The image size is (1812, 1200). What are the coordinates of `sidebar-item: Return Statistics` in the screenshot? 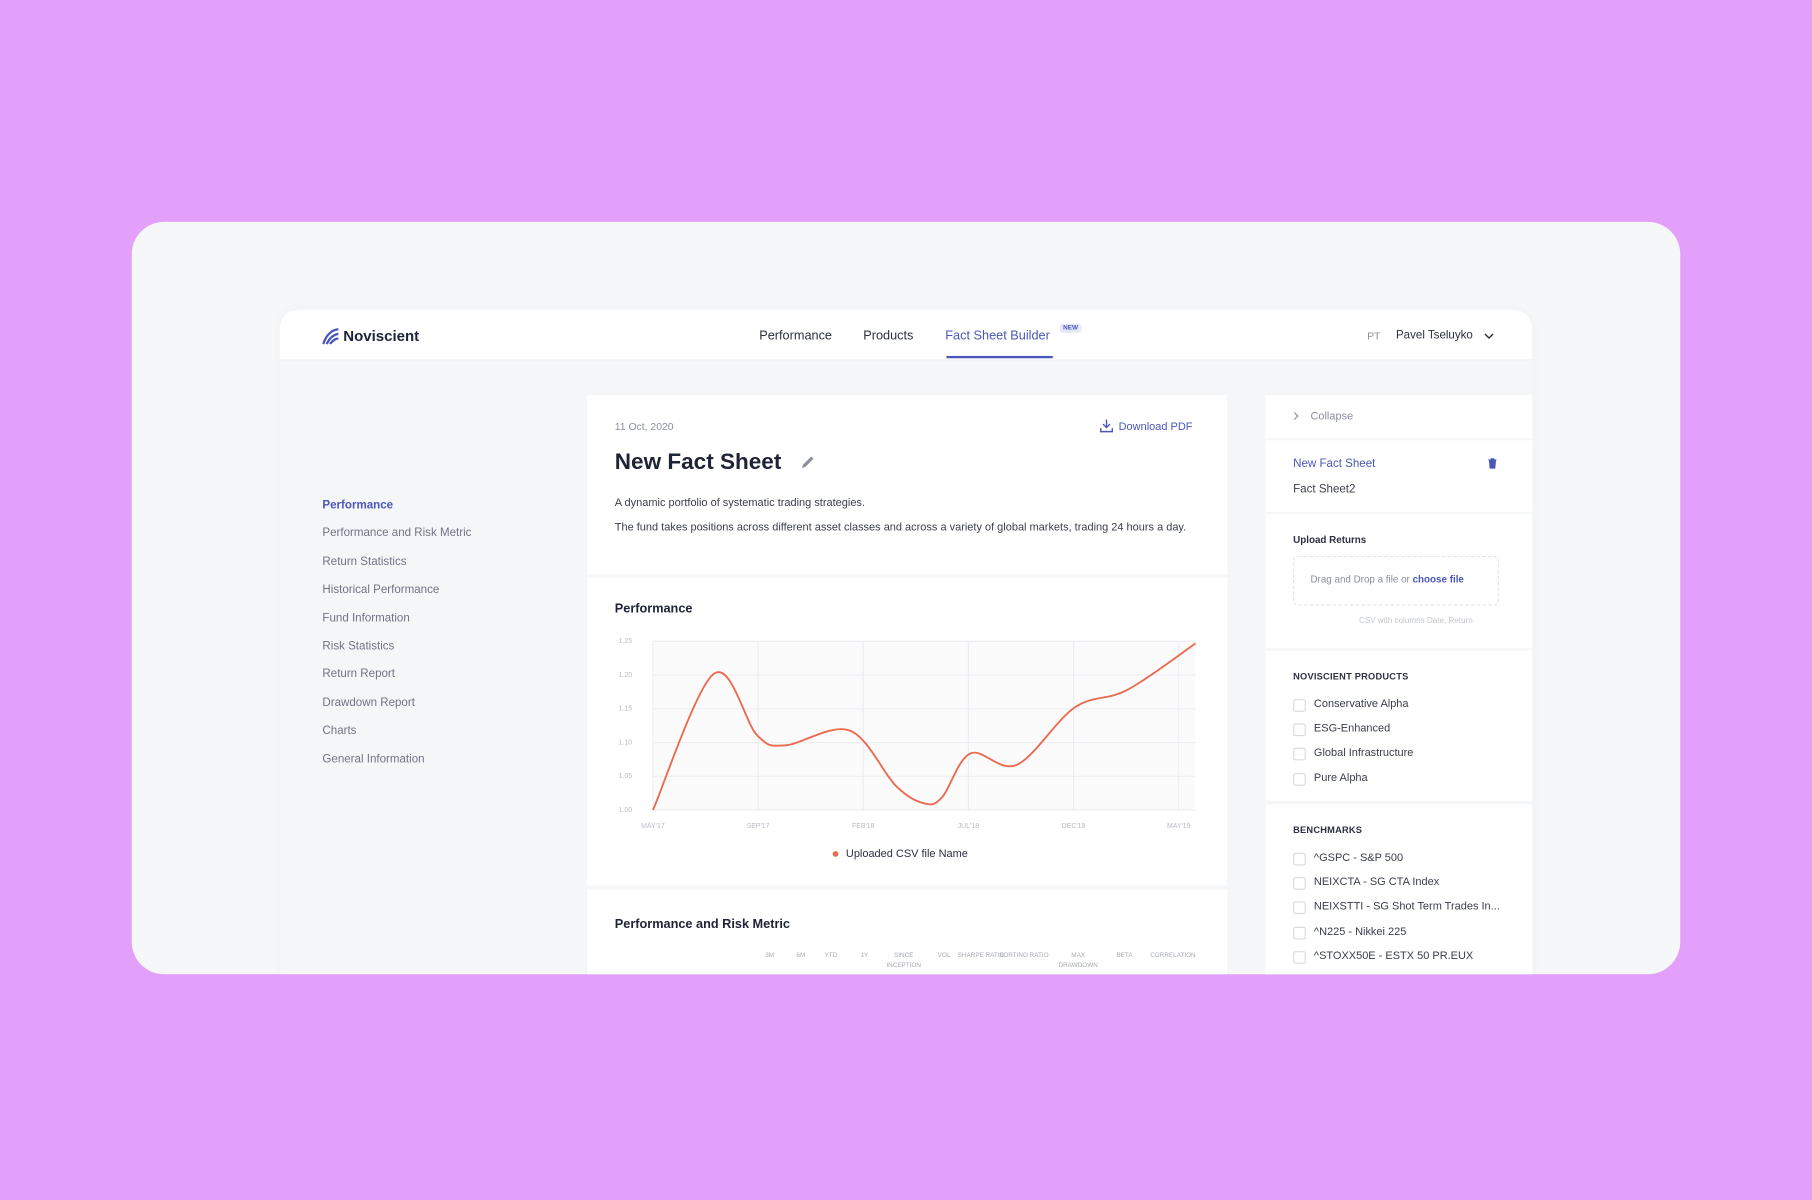 It's located at (364, 562).